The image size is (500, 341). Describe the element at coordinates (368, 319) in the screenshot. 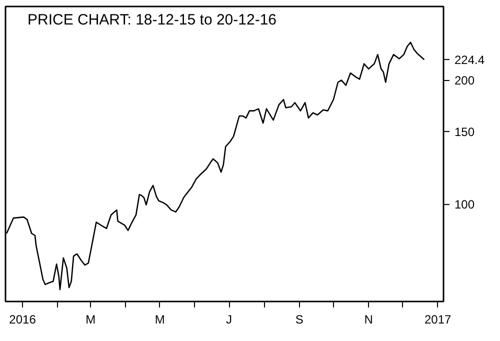

I see `x-tick-label: N` at that location.